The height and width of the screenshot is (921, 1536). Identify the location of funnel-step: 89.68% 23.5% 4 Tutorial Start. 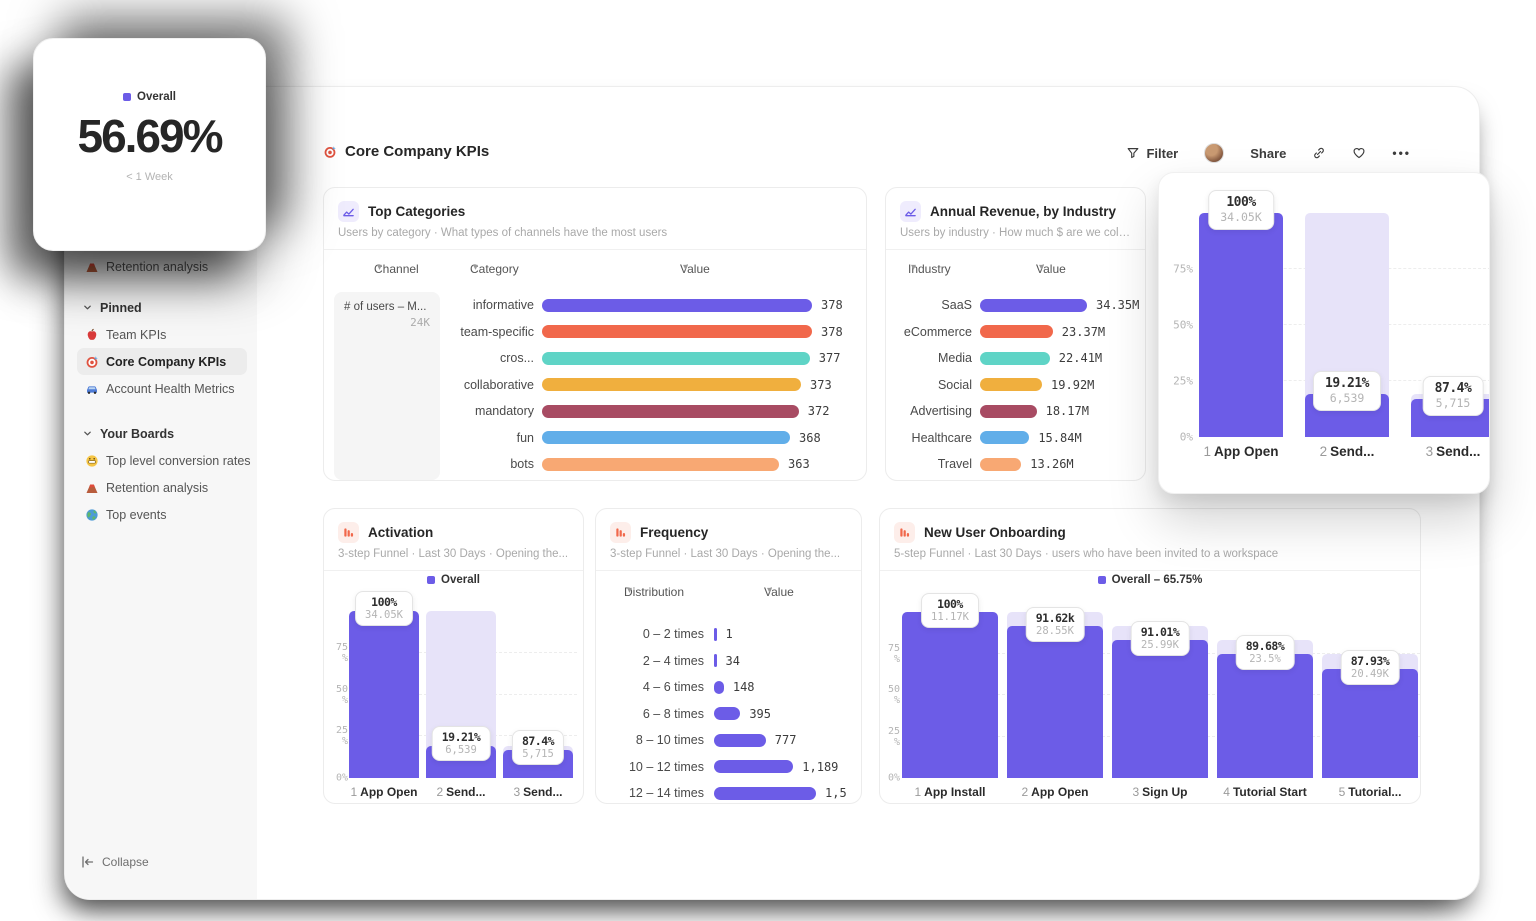
(1265, 705).